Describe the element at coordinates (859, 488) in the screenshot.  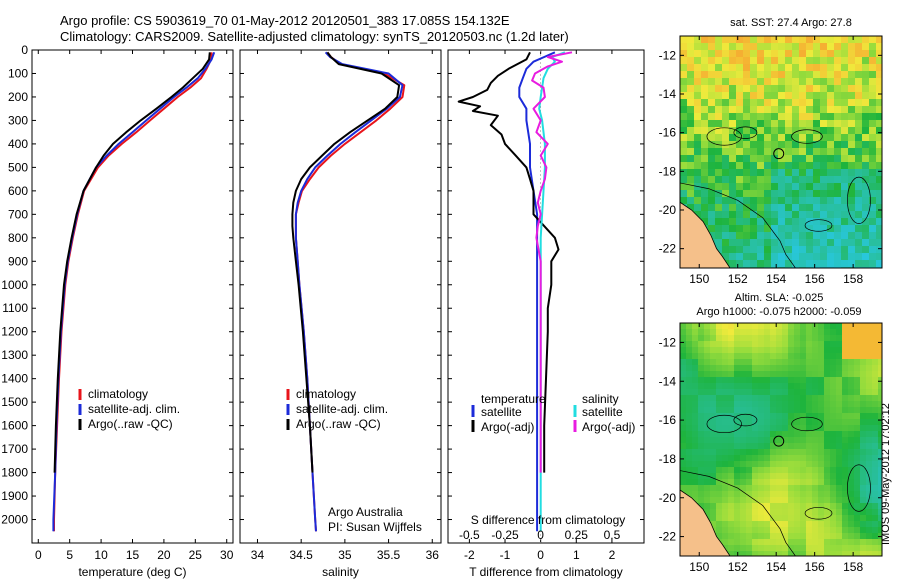
I see `reef-outline` at that location.